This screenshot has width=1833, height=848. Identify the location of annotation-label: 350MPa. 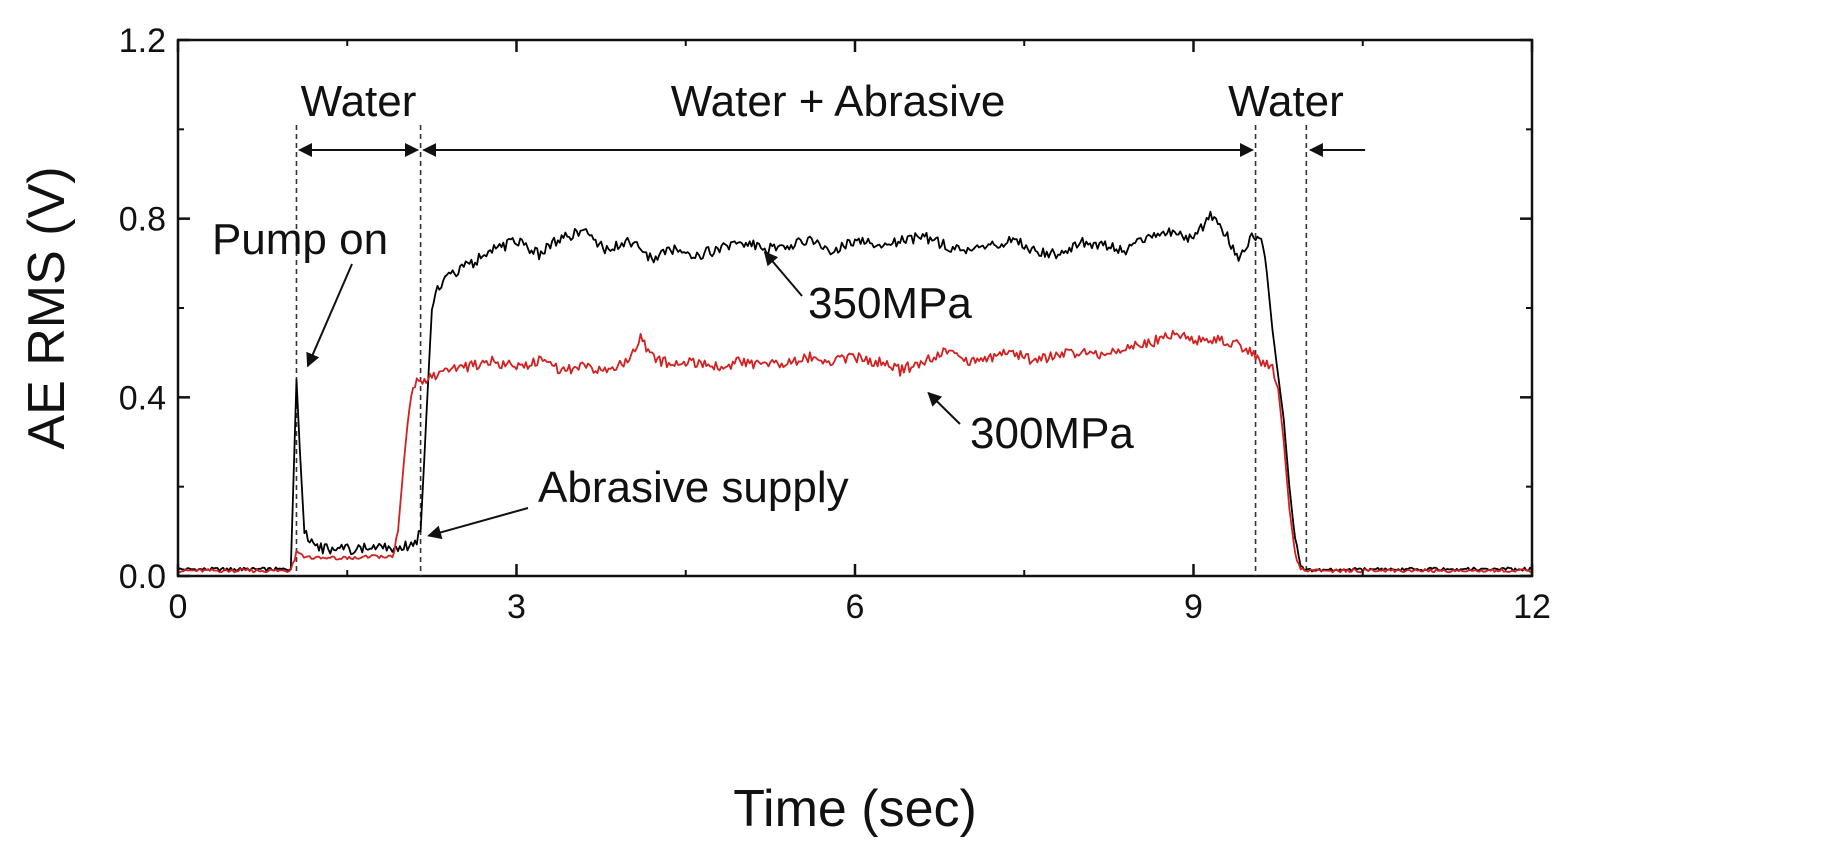
(890, 303).